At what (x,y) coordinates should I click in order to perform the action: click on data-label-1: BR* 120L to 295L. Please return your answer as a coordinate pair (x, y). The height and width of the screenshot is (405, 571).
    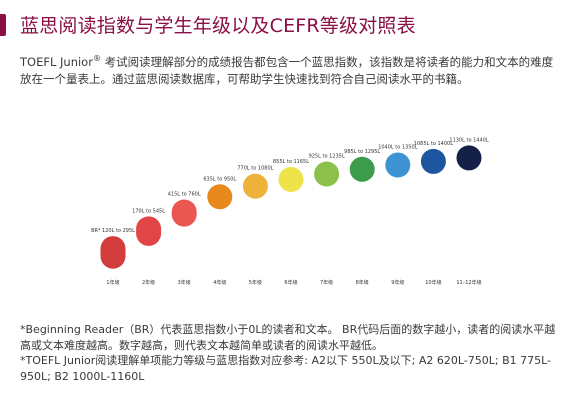
    Looking at the image, I should click on (113, 231).